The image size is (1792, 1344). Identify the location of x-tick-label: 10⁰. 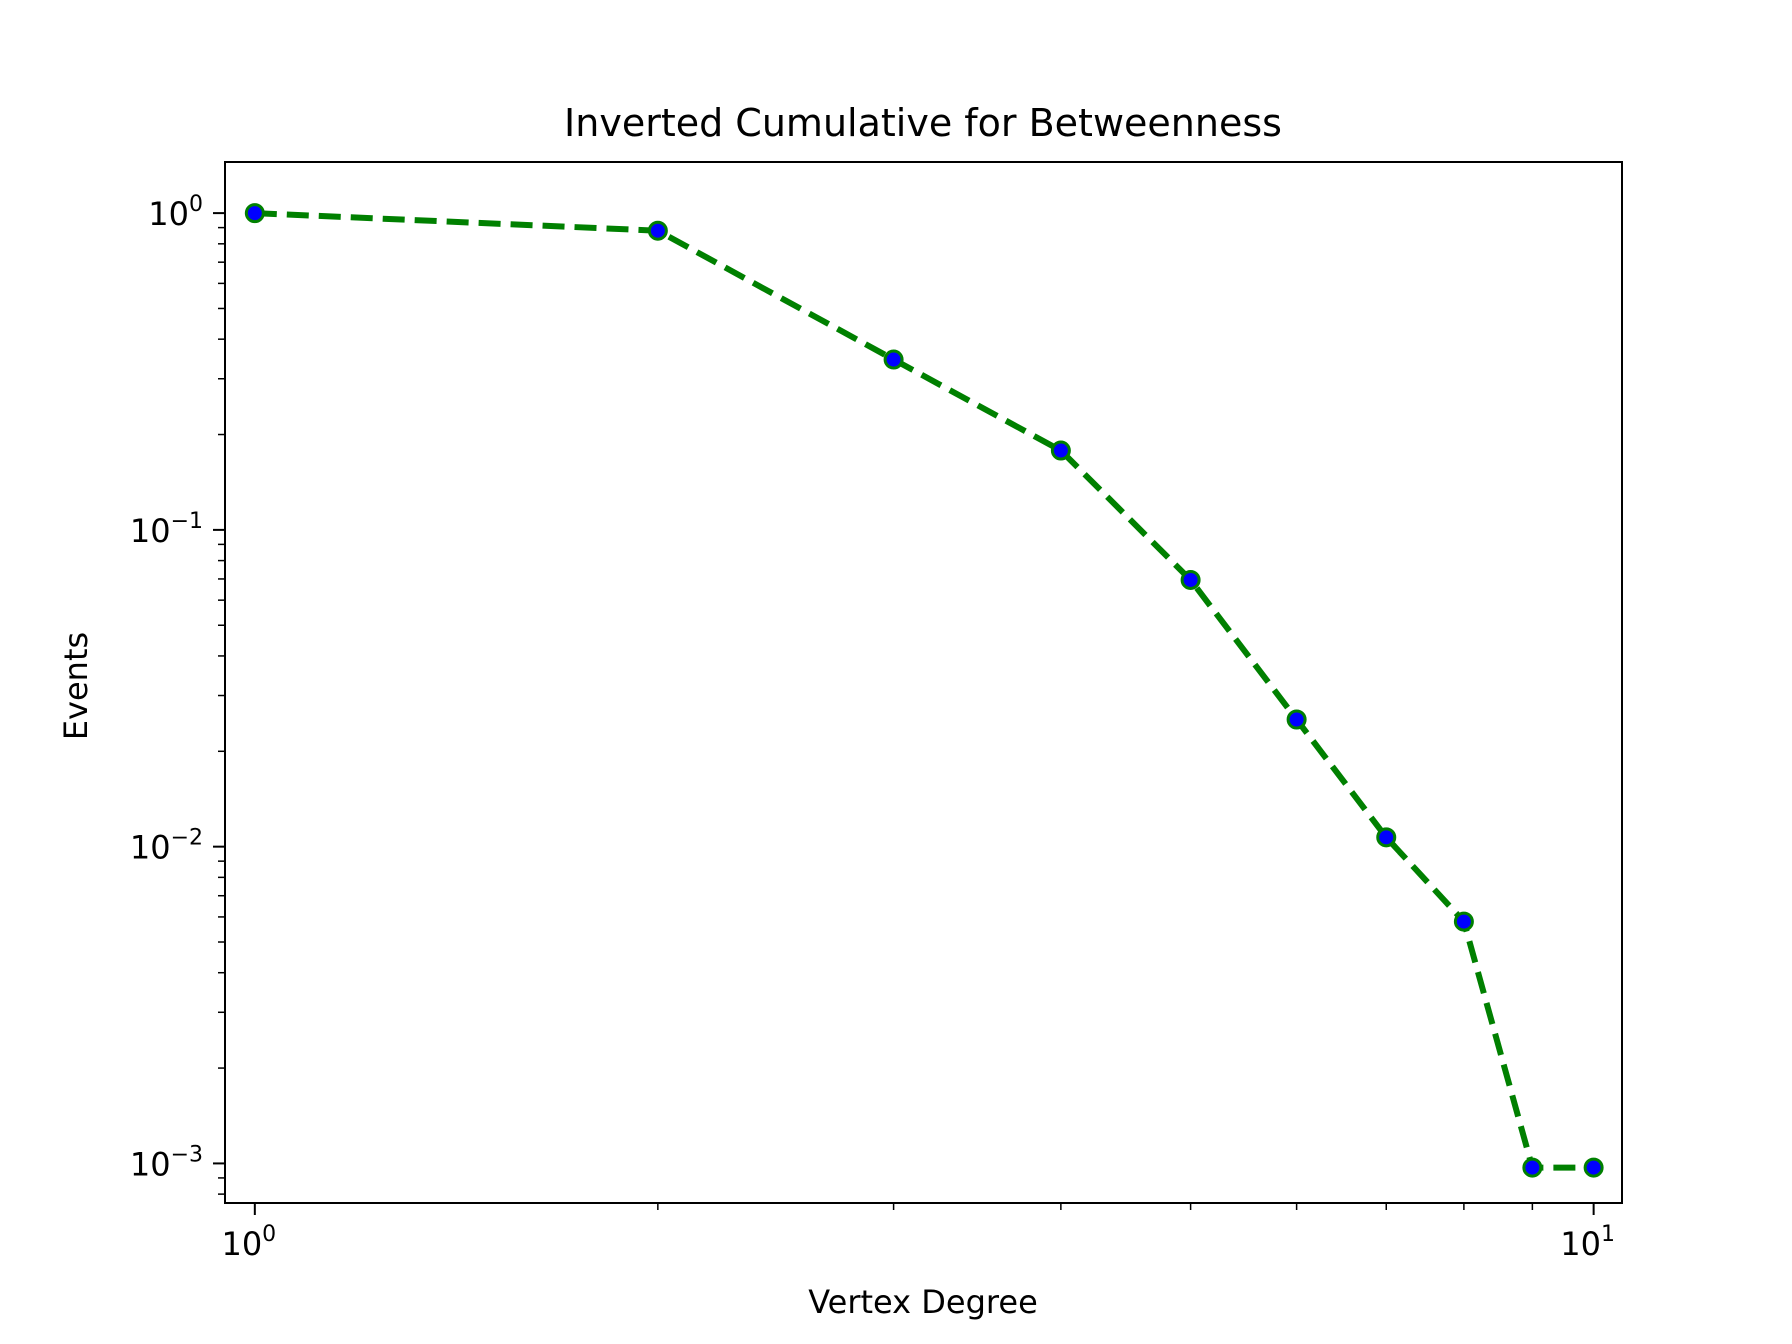
(248, 1242).